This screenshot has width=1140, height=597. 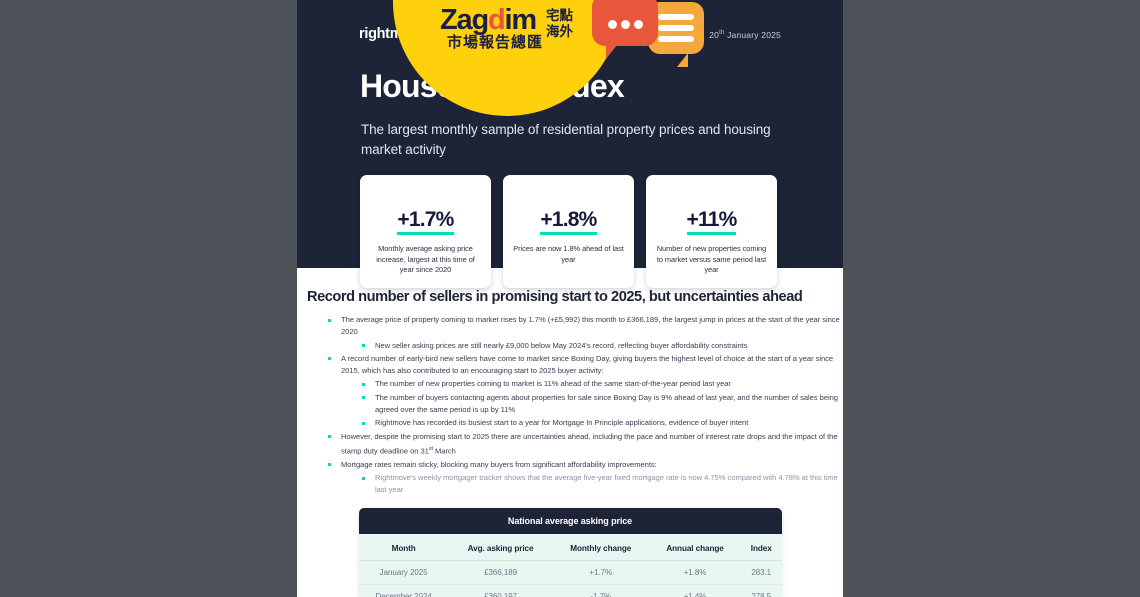 I want to click on report-date-rest: January 2025, so click(x=752, y=35).